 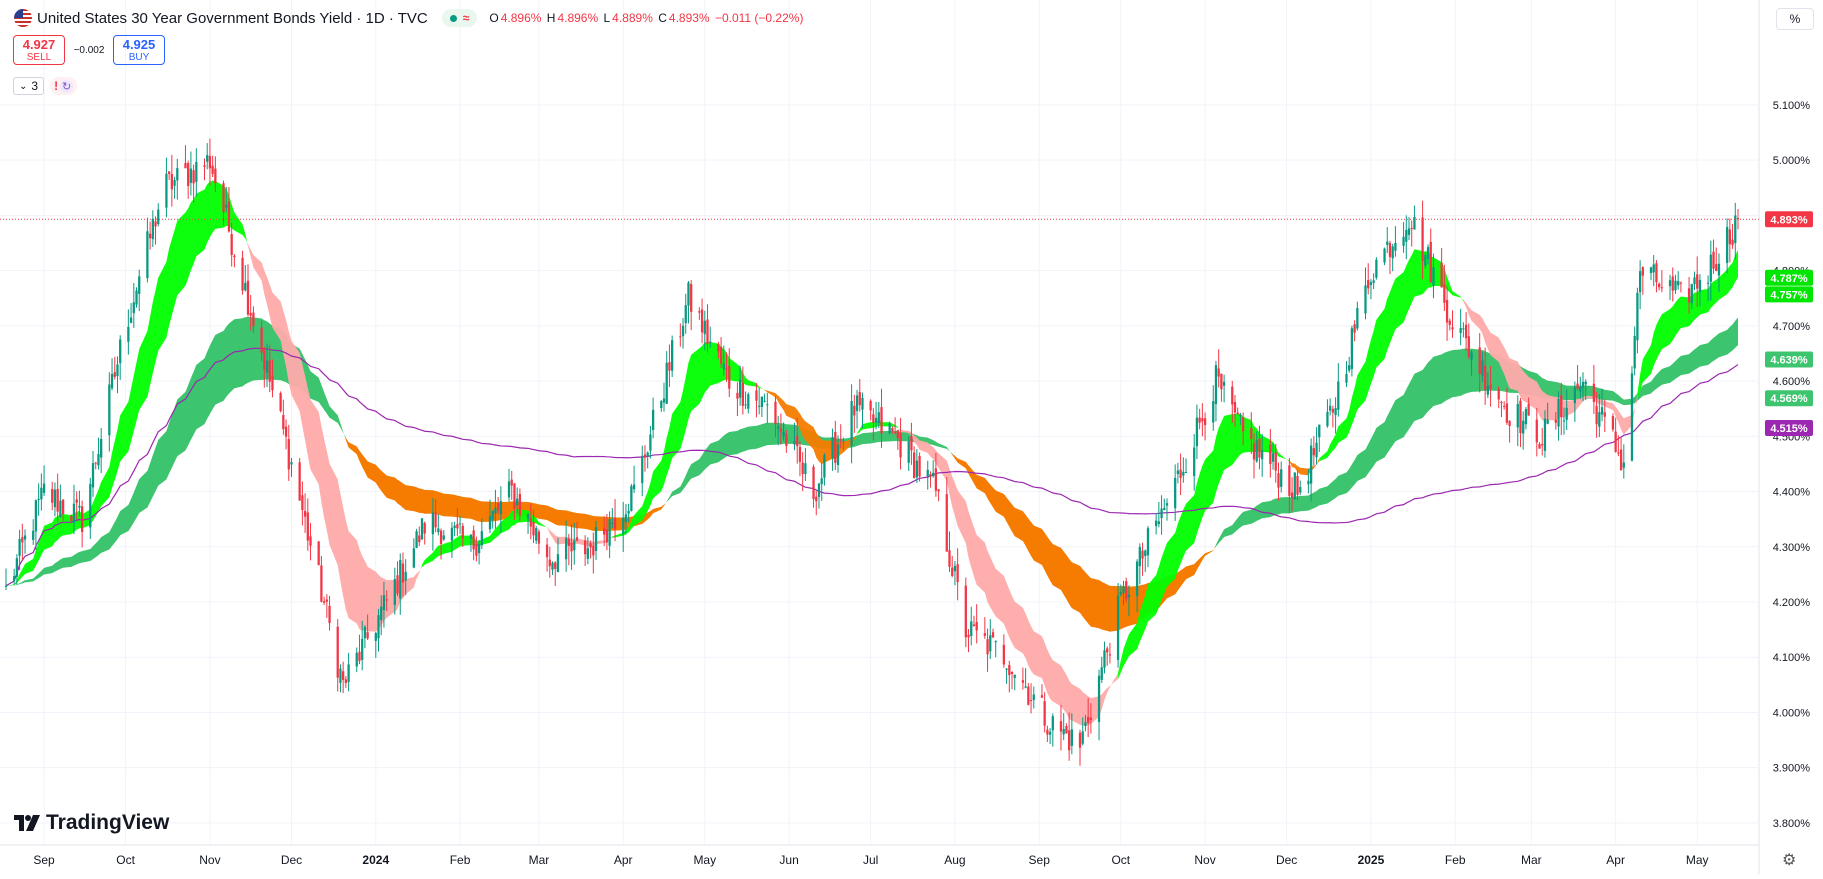 I want to click on alert-badges: ! ↻, so click(x=64, y=86).